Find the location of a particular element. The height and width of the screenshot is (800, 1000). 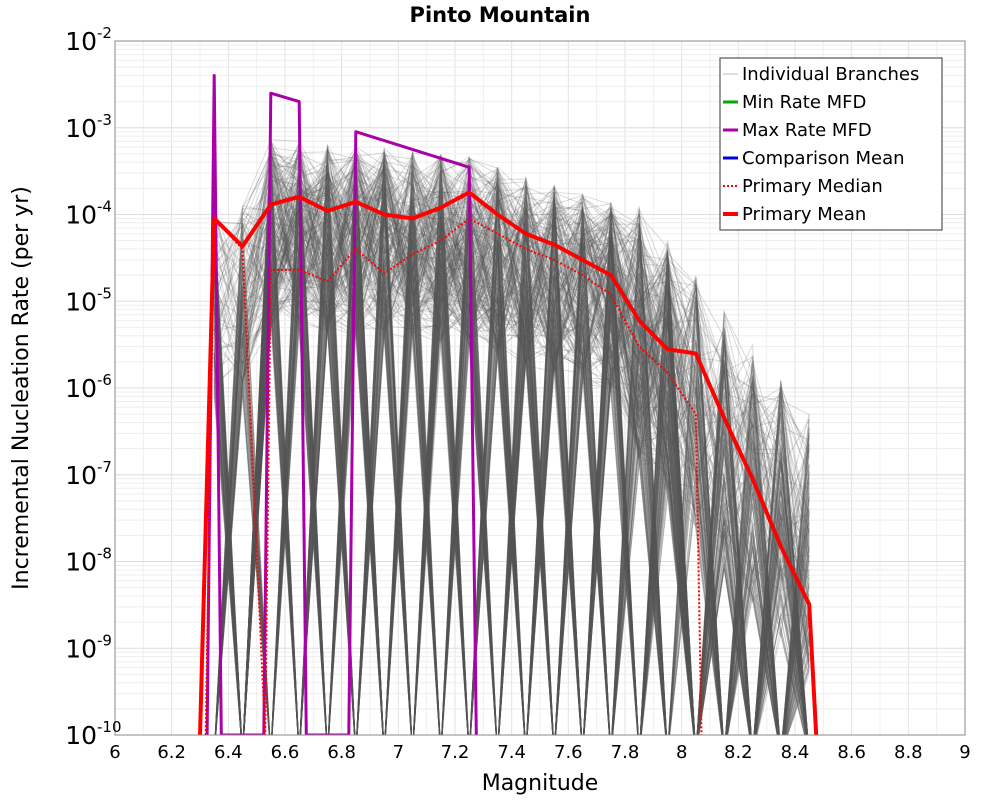

x-tick-label: 9 is located at coordinates (964, 752).